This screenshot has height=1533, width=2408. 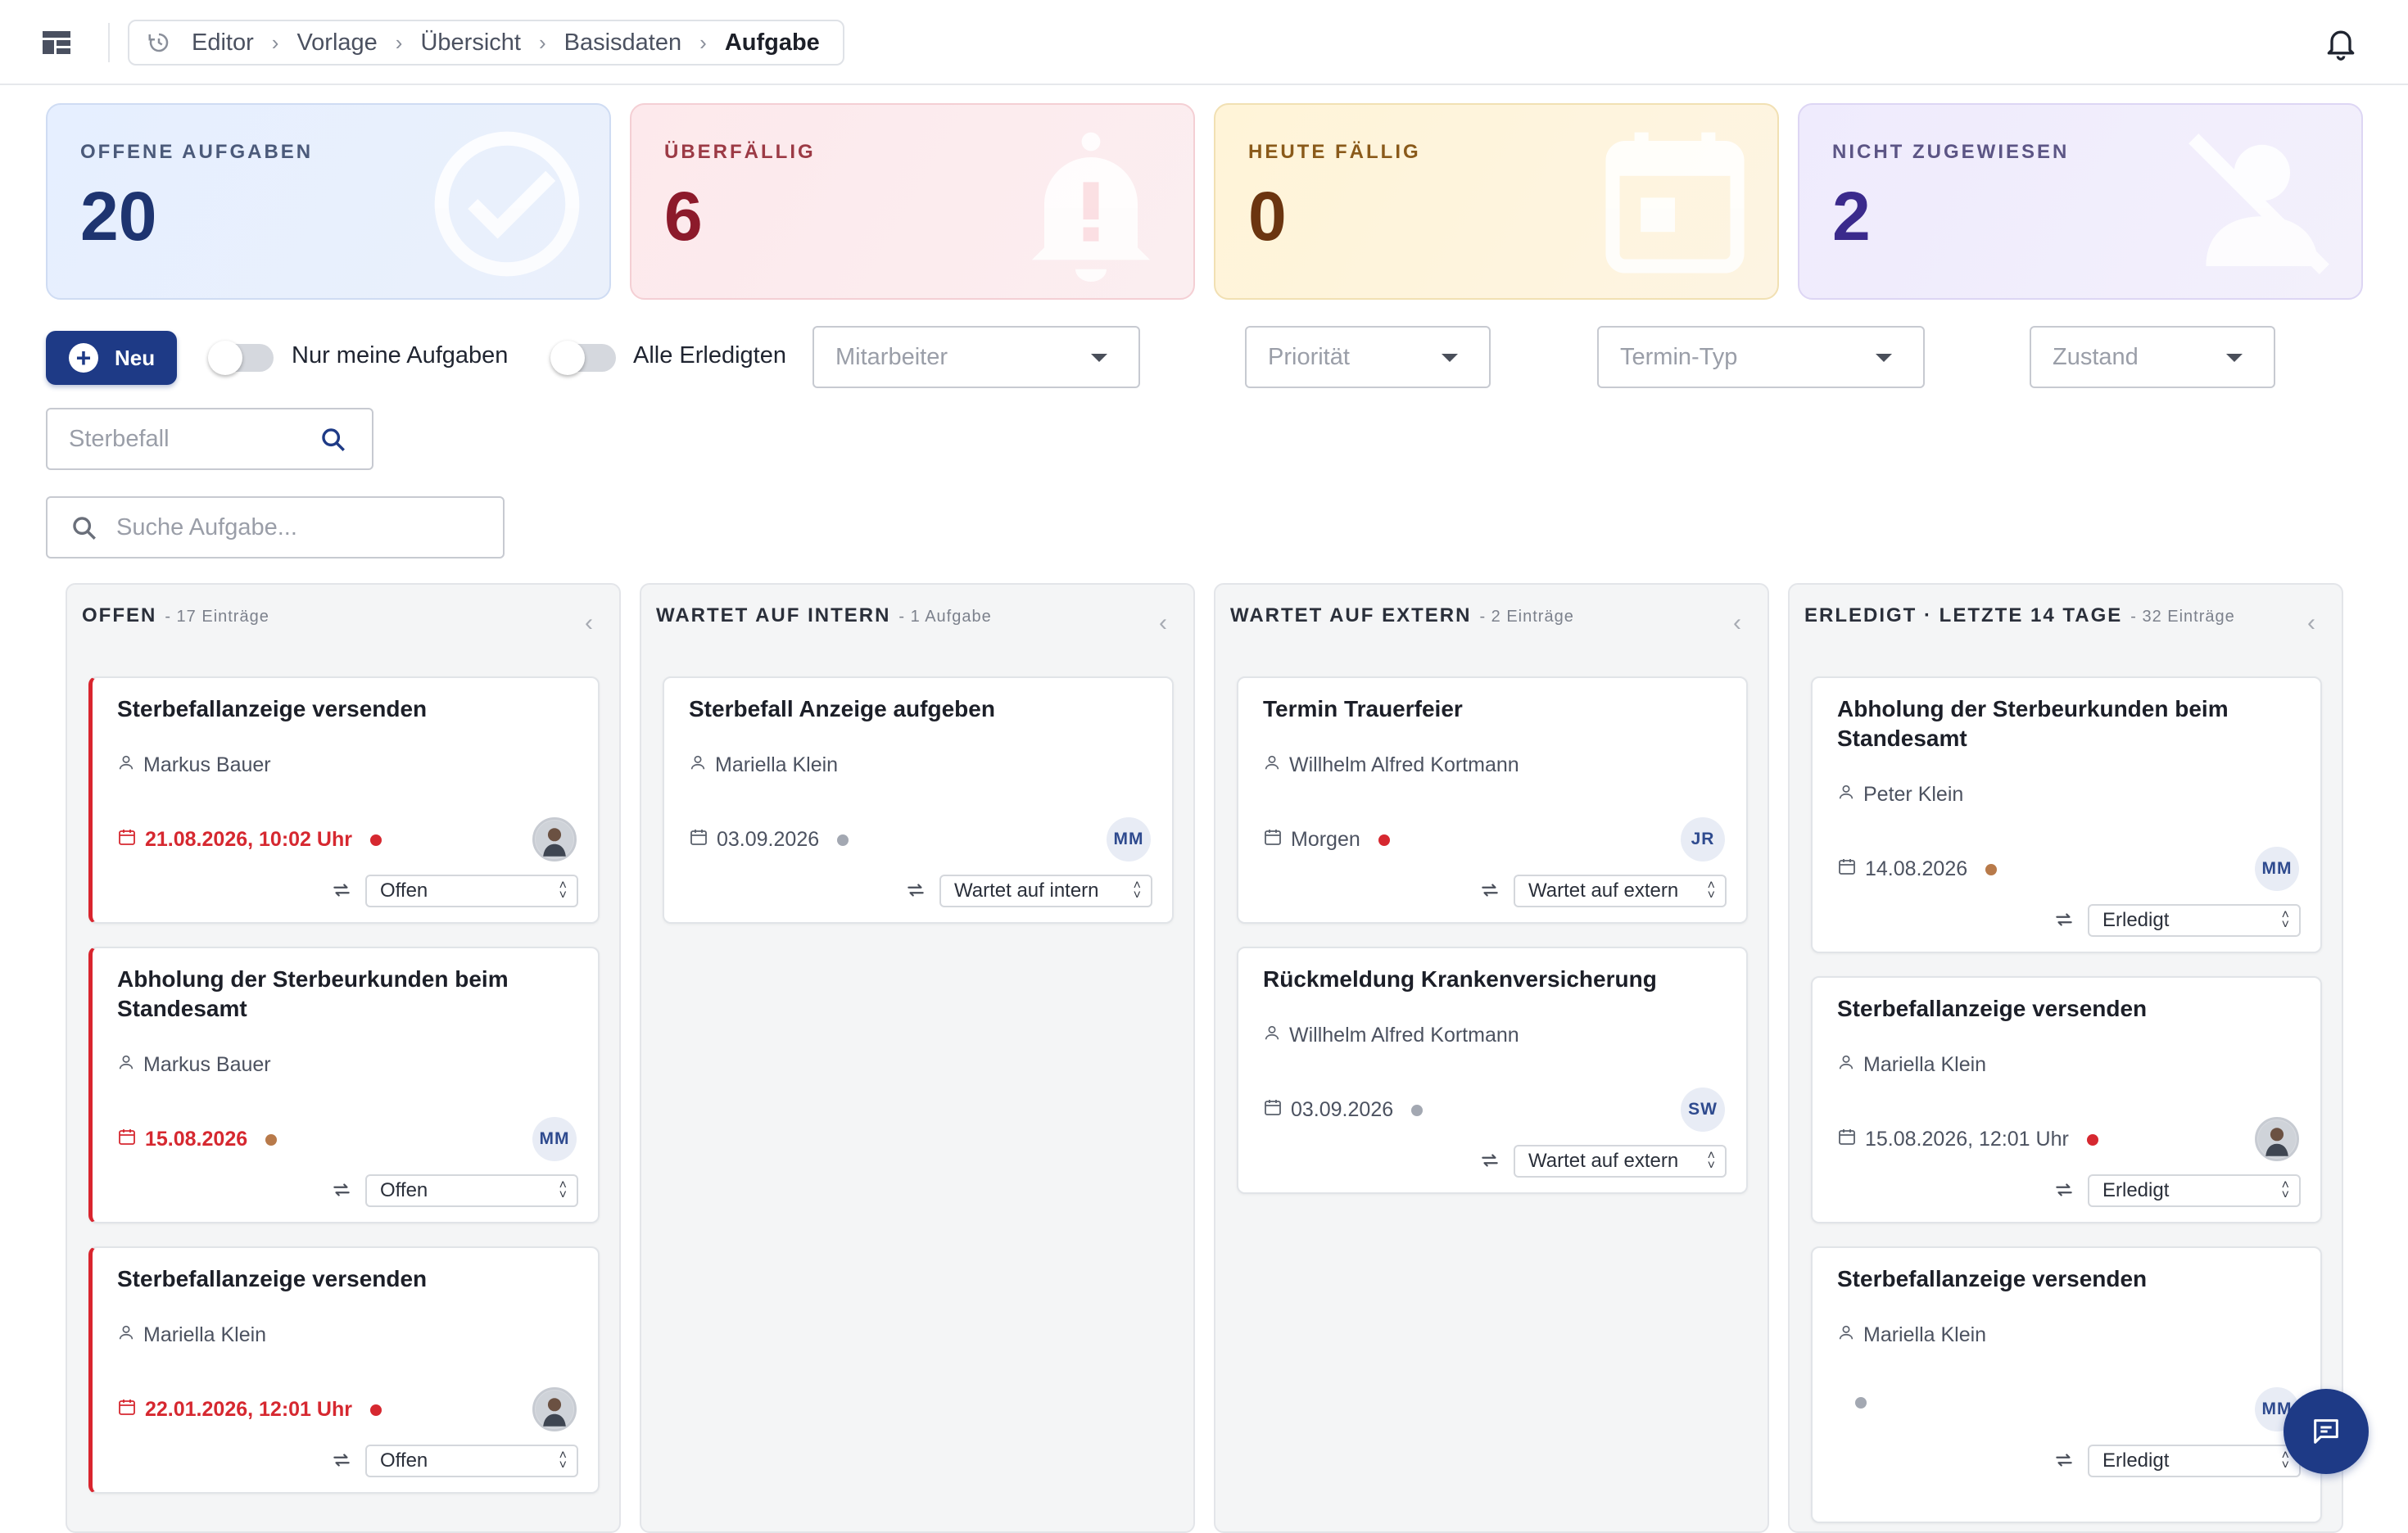 I want to click on due-date-text: Morgen, so click(x=1325, y=839).